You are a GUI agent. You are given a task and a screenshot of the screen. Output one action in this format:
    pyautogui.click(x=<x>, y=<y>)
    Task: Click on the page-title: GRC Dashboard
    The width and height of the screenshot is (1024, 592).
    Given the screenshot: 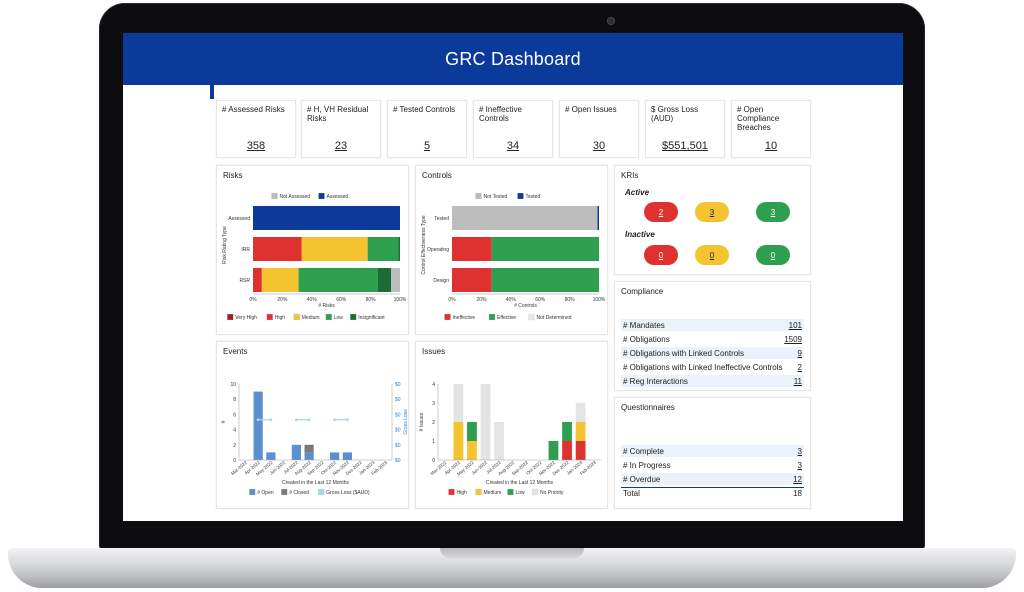 What is the action you would take?
    pyautogui.click(x=513, y=58)
    